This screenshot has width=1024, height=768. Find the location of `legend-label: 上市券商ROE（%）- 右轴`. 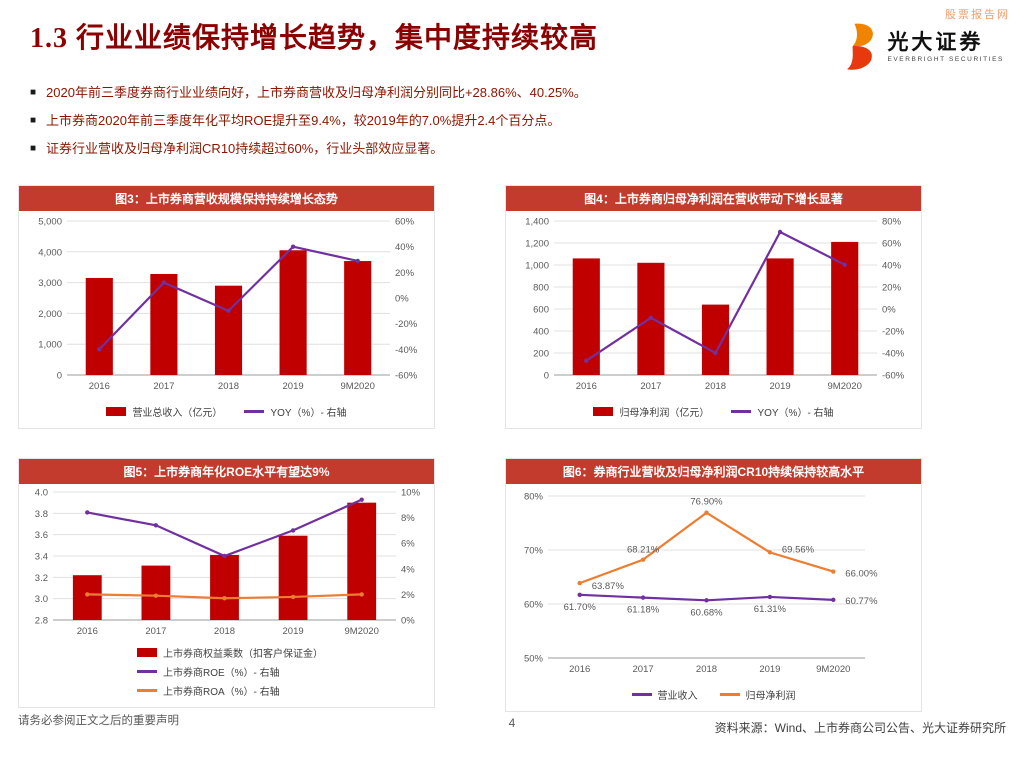

legend-label: 上市券商ROE（%）- 右轴 is located at coordinates (221, 673).